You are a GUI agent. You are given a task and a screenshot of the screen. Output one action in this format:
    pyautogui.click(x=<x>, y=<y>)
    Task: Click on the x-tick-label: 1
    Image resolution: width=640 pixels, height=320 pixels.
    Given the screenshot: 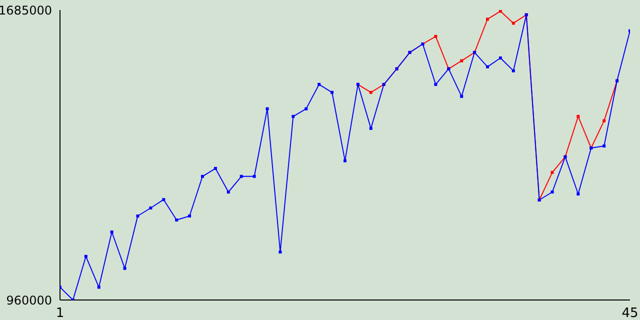 What is the action you would take?
    pyautogui.click(x=60, y=313)
    